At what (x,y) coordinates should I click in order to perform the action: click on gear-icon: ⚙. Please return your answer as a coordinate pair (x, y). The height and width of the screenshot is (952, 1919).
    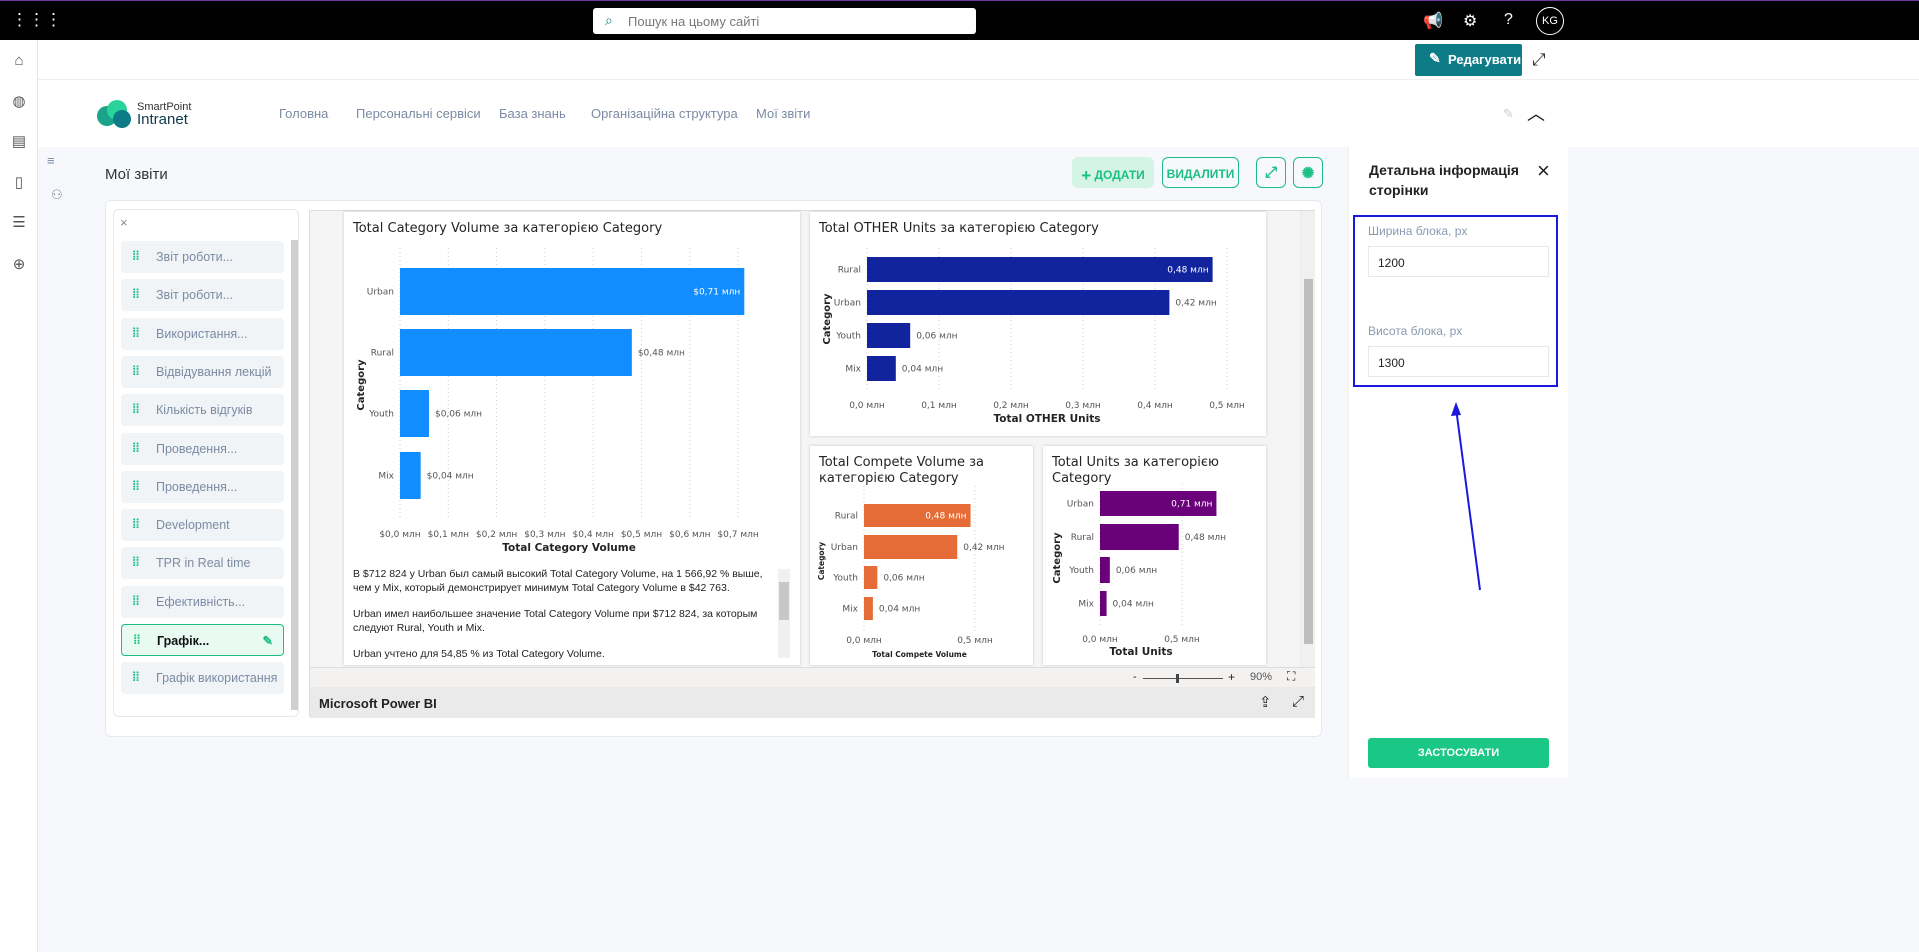
    Looking at the image, I should click on (1470, 21).